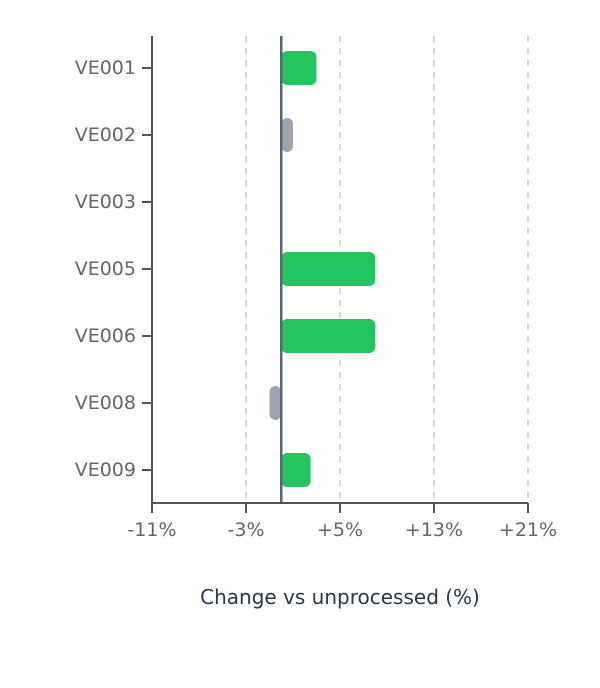 This screenshot has height=688, width=600. I want to click on bar-ve006, so click(328, 336).